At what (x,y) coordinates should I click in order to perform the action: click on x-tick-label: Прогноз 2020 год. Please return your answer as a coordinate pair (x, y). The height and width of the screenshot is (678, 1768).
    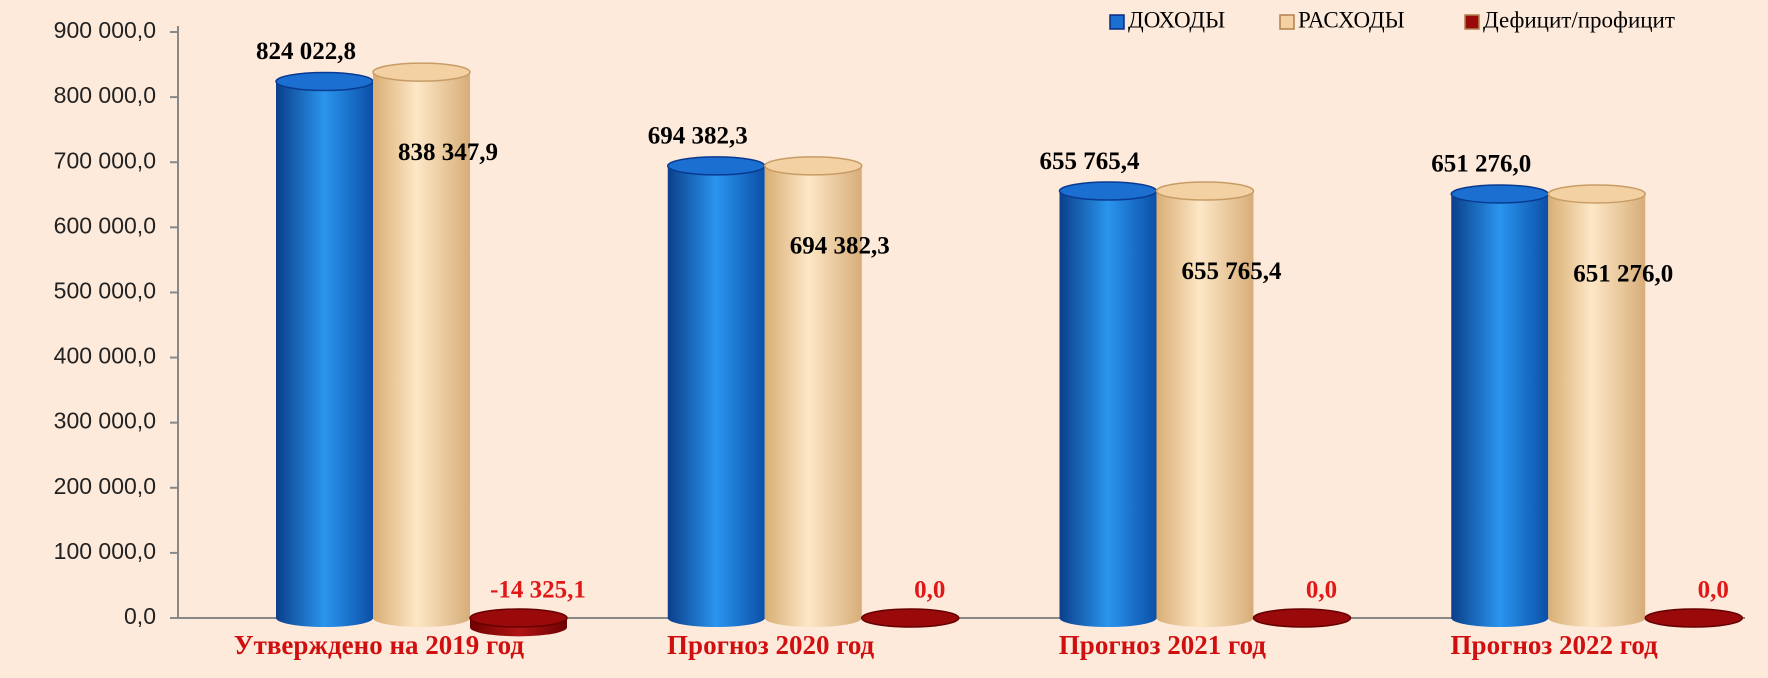
    Looking at the image, I should click on (770, 645).